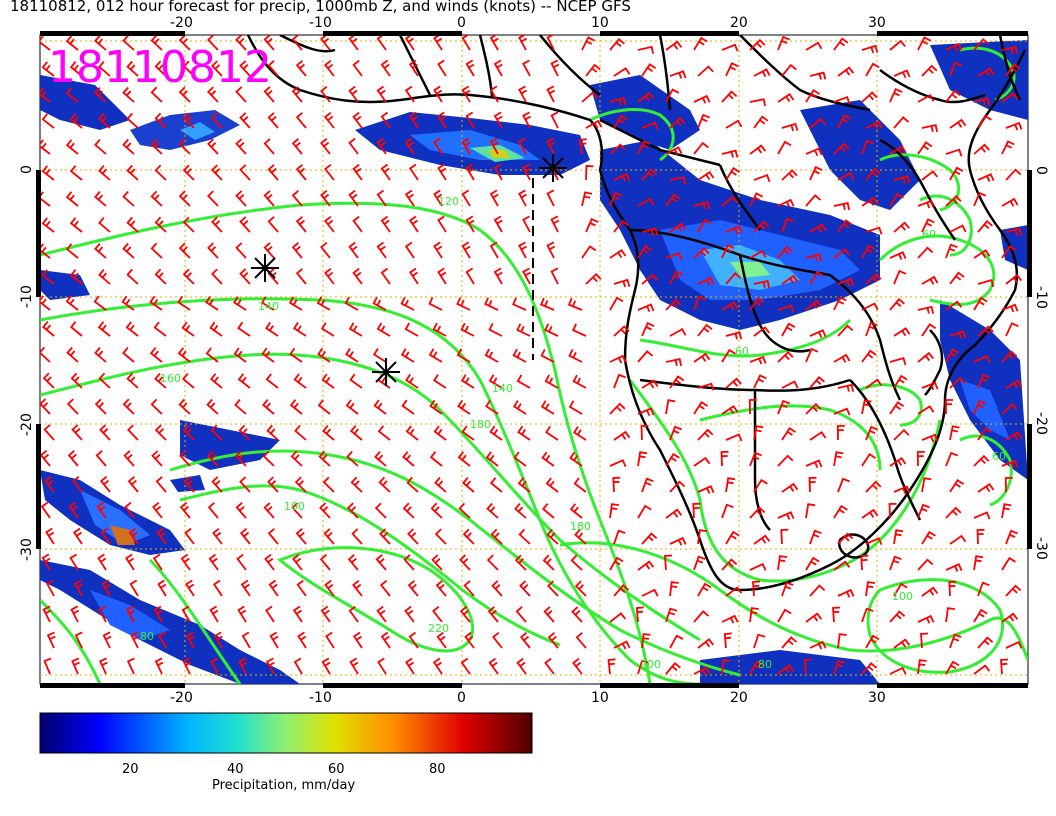  Describe the element at coordinates (283, 785) in the screenshot. I see `colorbar-title: Precipitation, mm/day` at that location.